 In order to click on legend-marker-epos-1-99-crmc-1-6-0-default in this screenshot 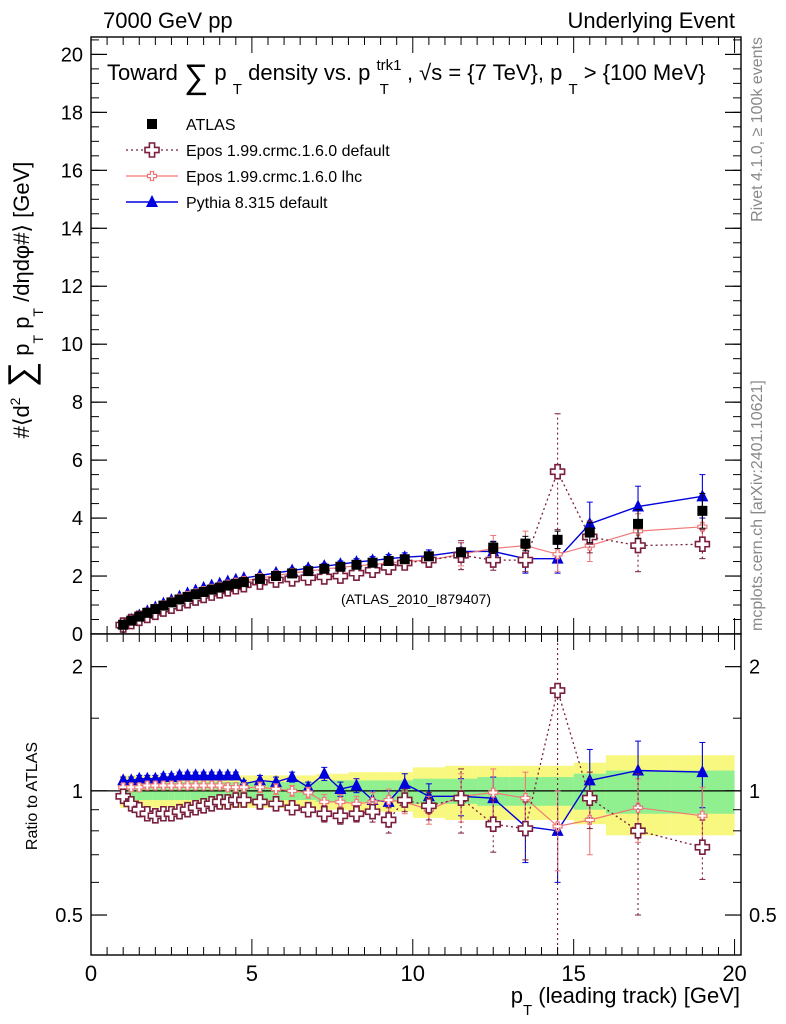, I will do `click(152, 150)`.